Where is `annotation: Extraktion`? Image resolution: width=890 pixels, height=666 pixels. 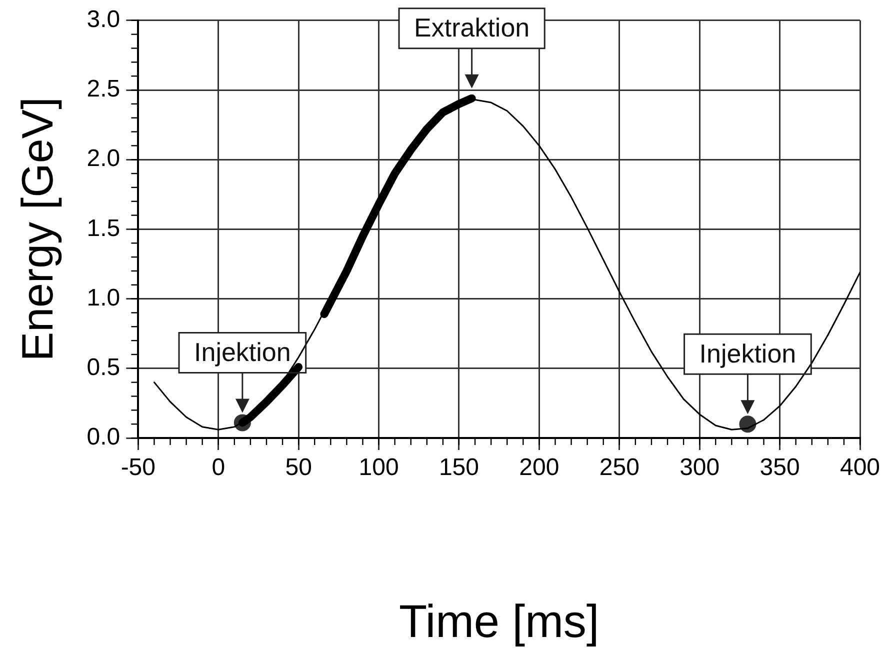
annotation: Extraktion is located at coordinates (472, 27).